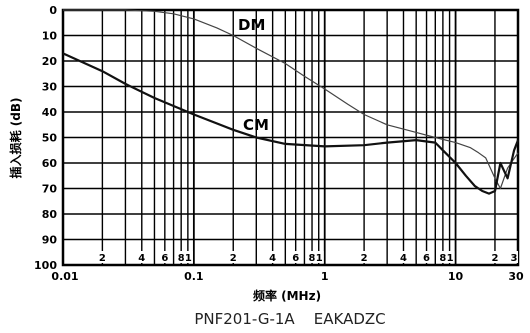 The width and height of the screenshot is (530, 333). What do you see at coordinates (516, 276) in the screenshot?
I see `x-major-tick-label: 30` at bounding box center [516, 276].